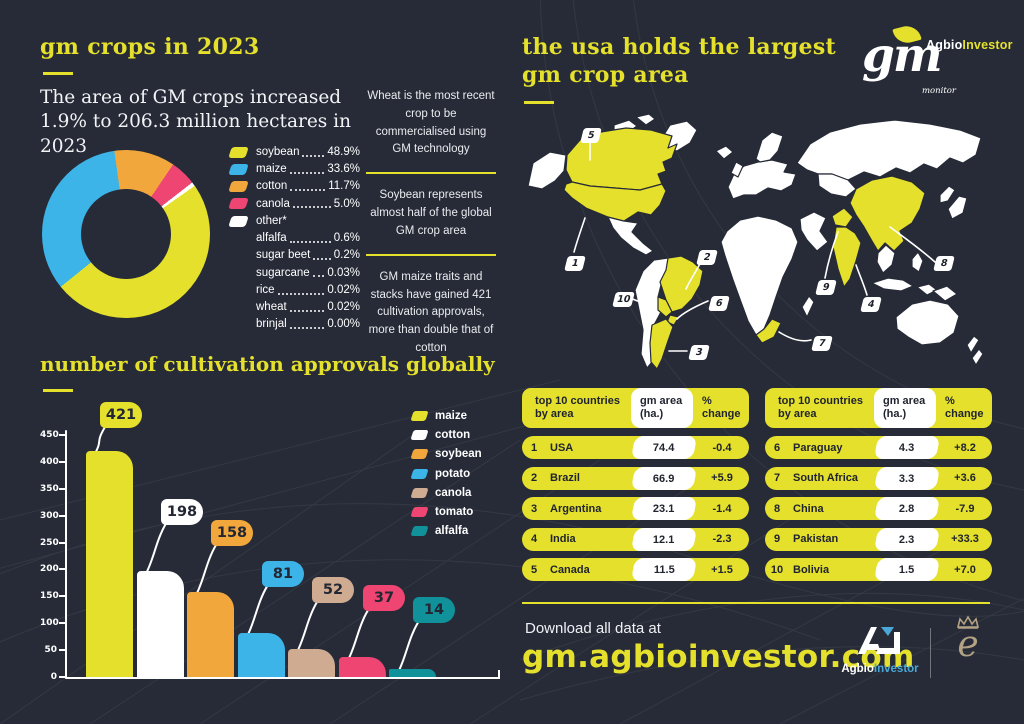 This screenshot has width=1024, height=724. I want to click on cell-change: -7.9, so click(965, 508).